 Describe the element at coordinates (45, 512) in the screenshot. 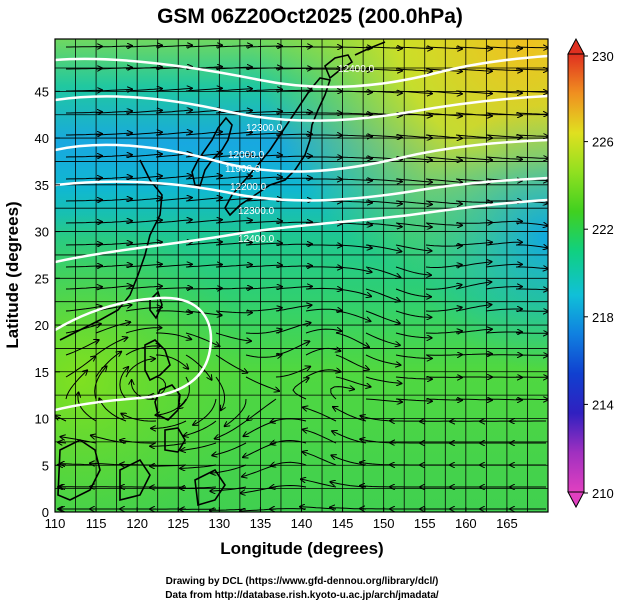

I see `y-tick-label: 0` at that location.